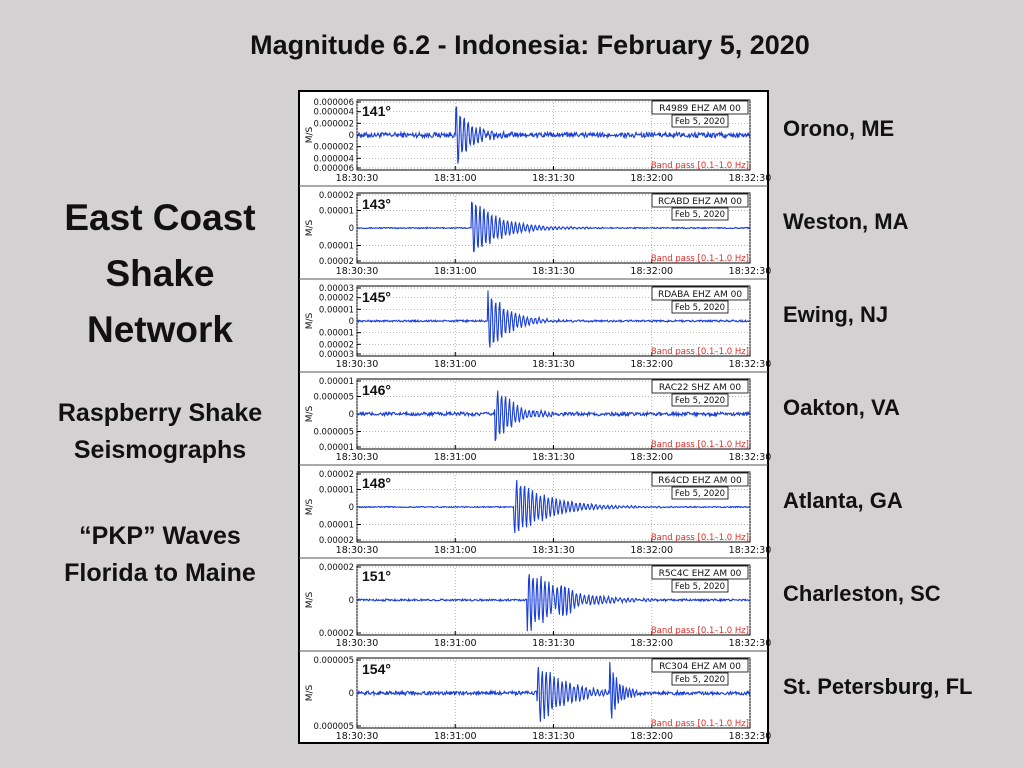  I want to click on channel-label: R5C4C EHZ AM 00, so click(700, 574).